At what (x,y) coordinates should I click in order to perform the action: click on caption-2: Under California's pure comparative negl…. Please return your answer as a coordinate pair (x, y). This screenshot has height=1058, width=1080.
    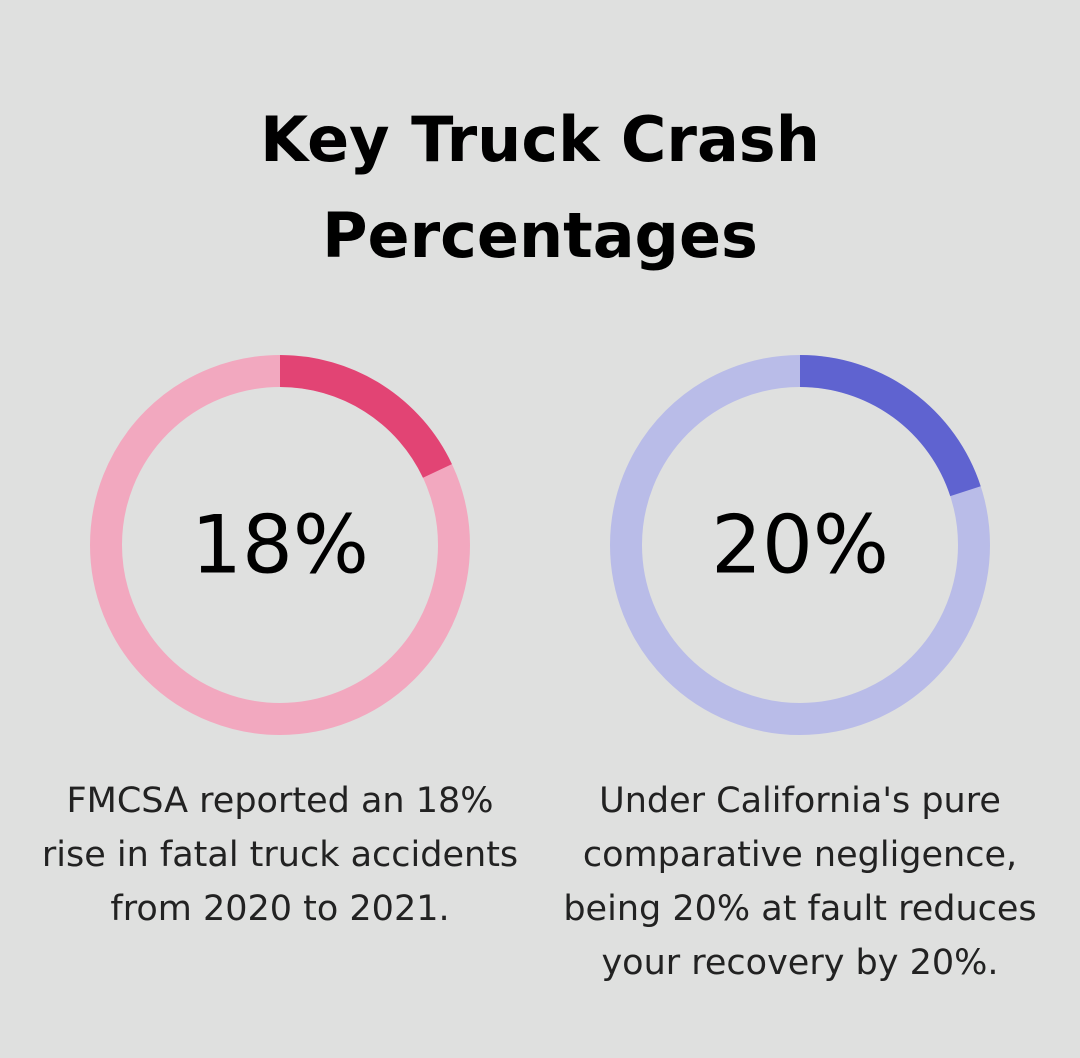
    Looking at the image, I should click on (800, 882).